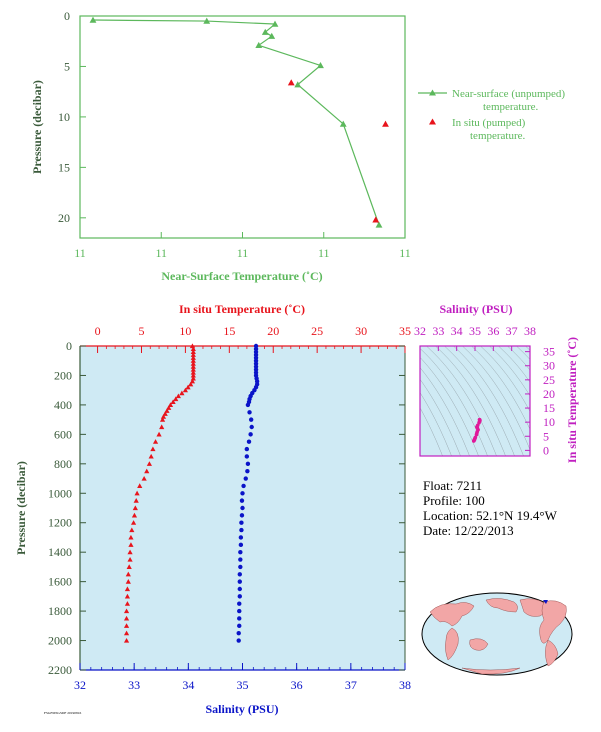  Describe the element at coordinates (432, 121) in the screenshot. I see `legend-triangle-in-situ` at that location.